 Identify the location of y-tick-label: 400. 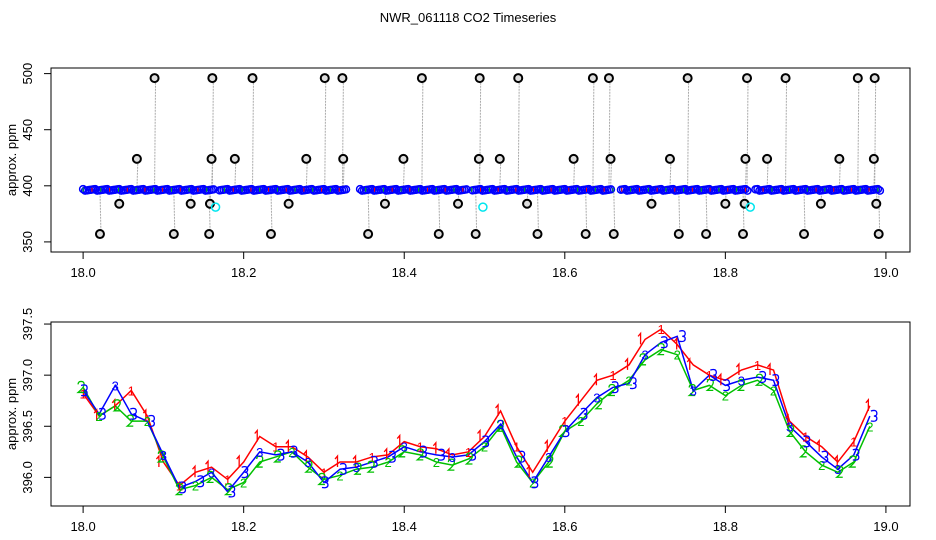
(27, 186).